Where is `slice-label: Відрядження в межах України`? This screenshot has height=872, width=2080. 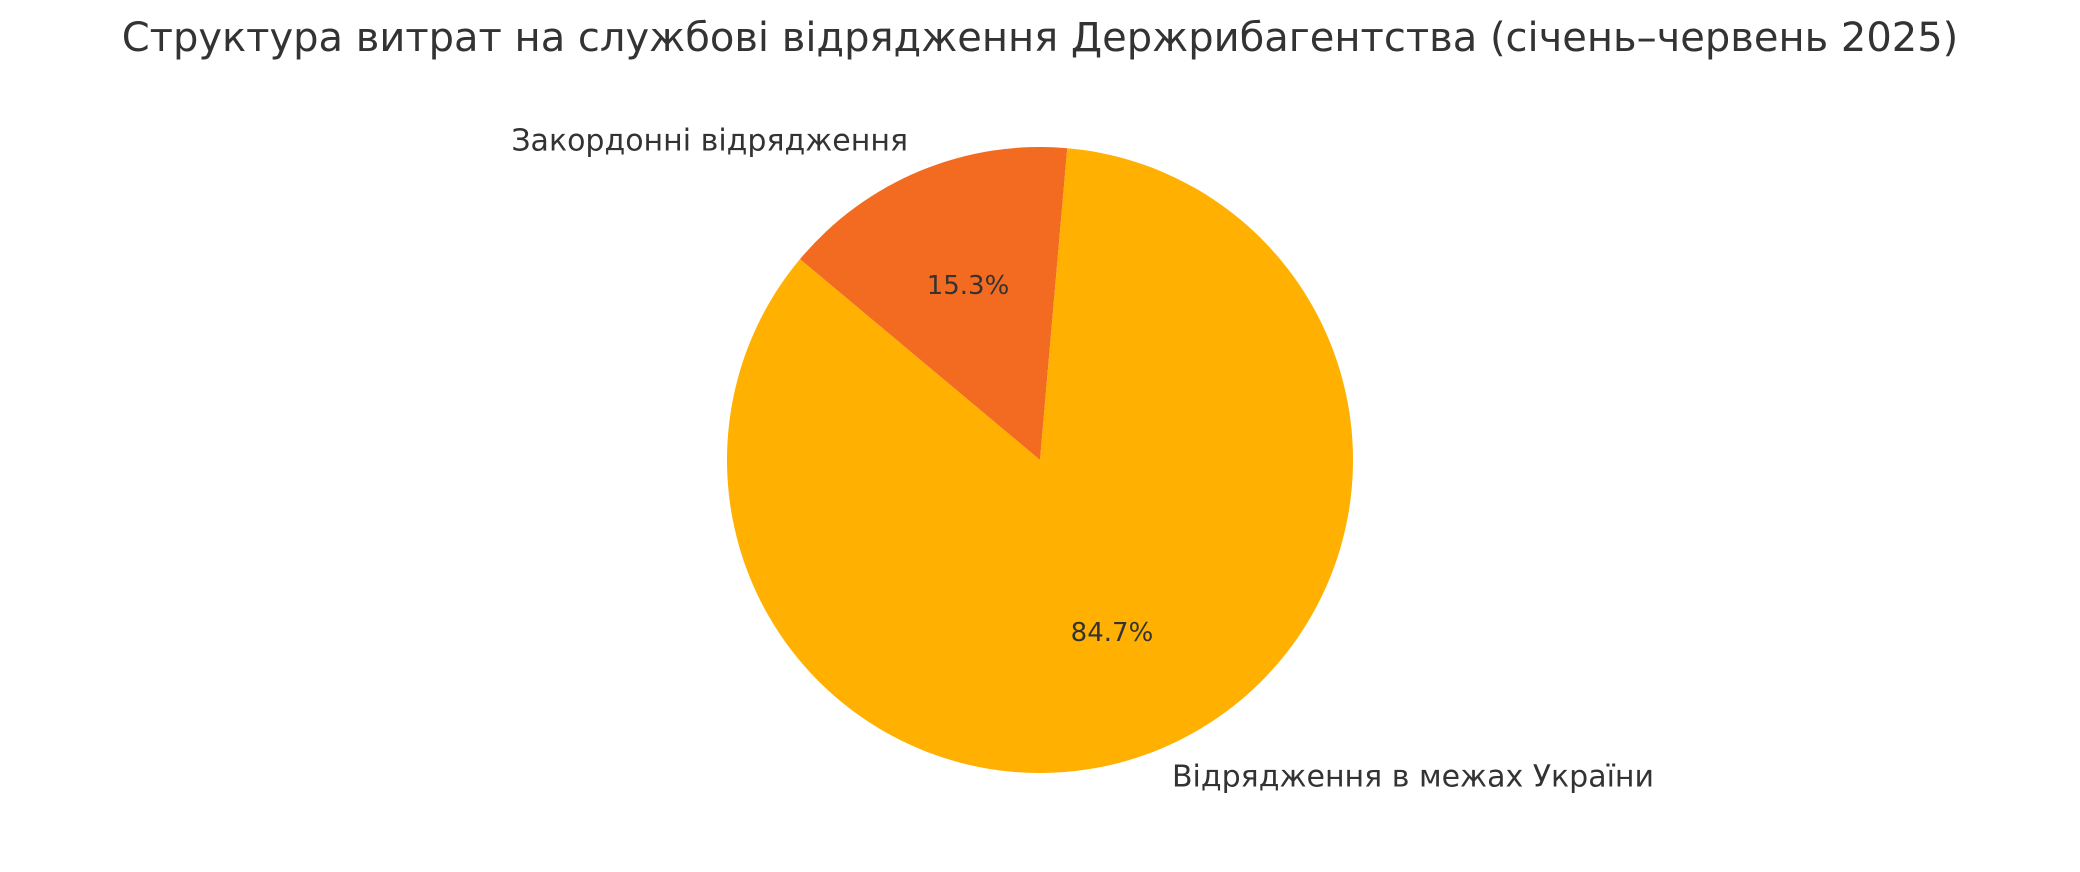
slice-label: Відрядження в межах України is located at coordinates (1413, 776).